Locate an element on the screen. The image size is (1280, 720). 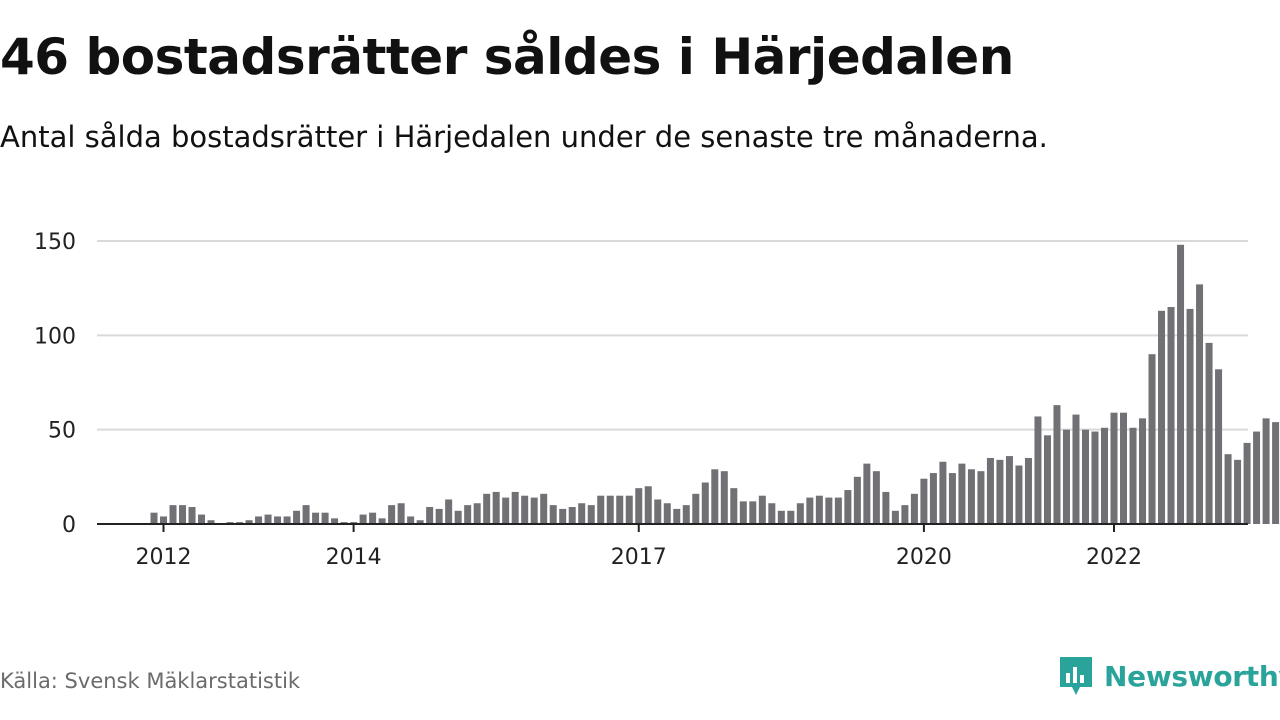
y-tick-label: 50 is located at coordinates (62, 431).